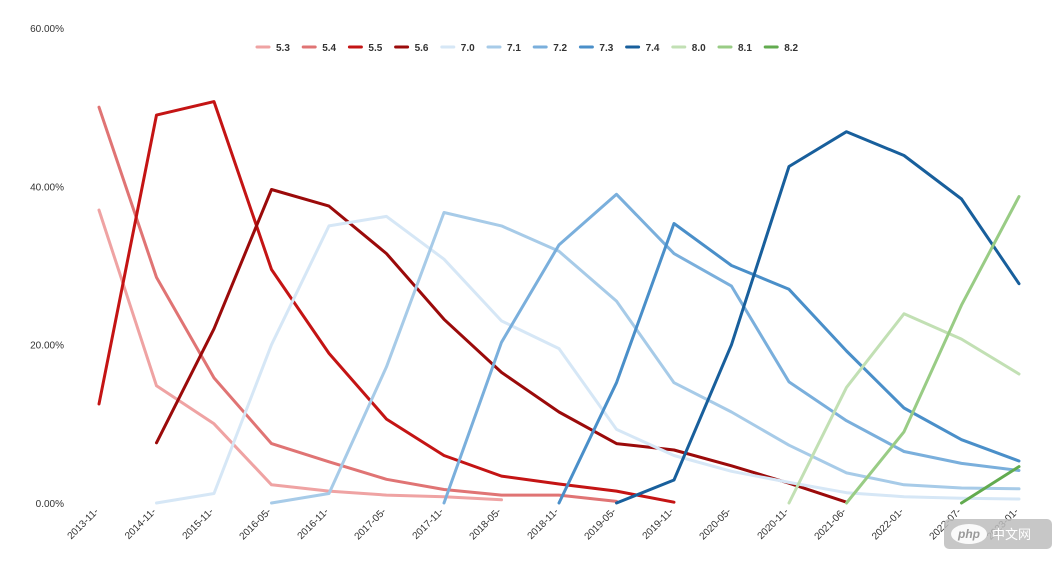  I want to click on legend-label-7-4: 7.4, so click(653, 48).